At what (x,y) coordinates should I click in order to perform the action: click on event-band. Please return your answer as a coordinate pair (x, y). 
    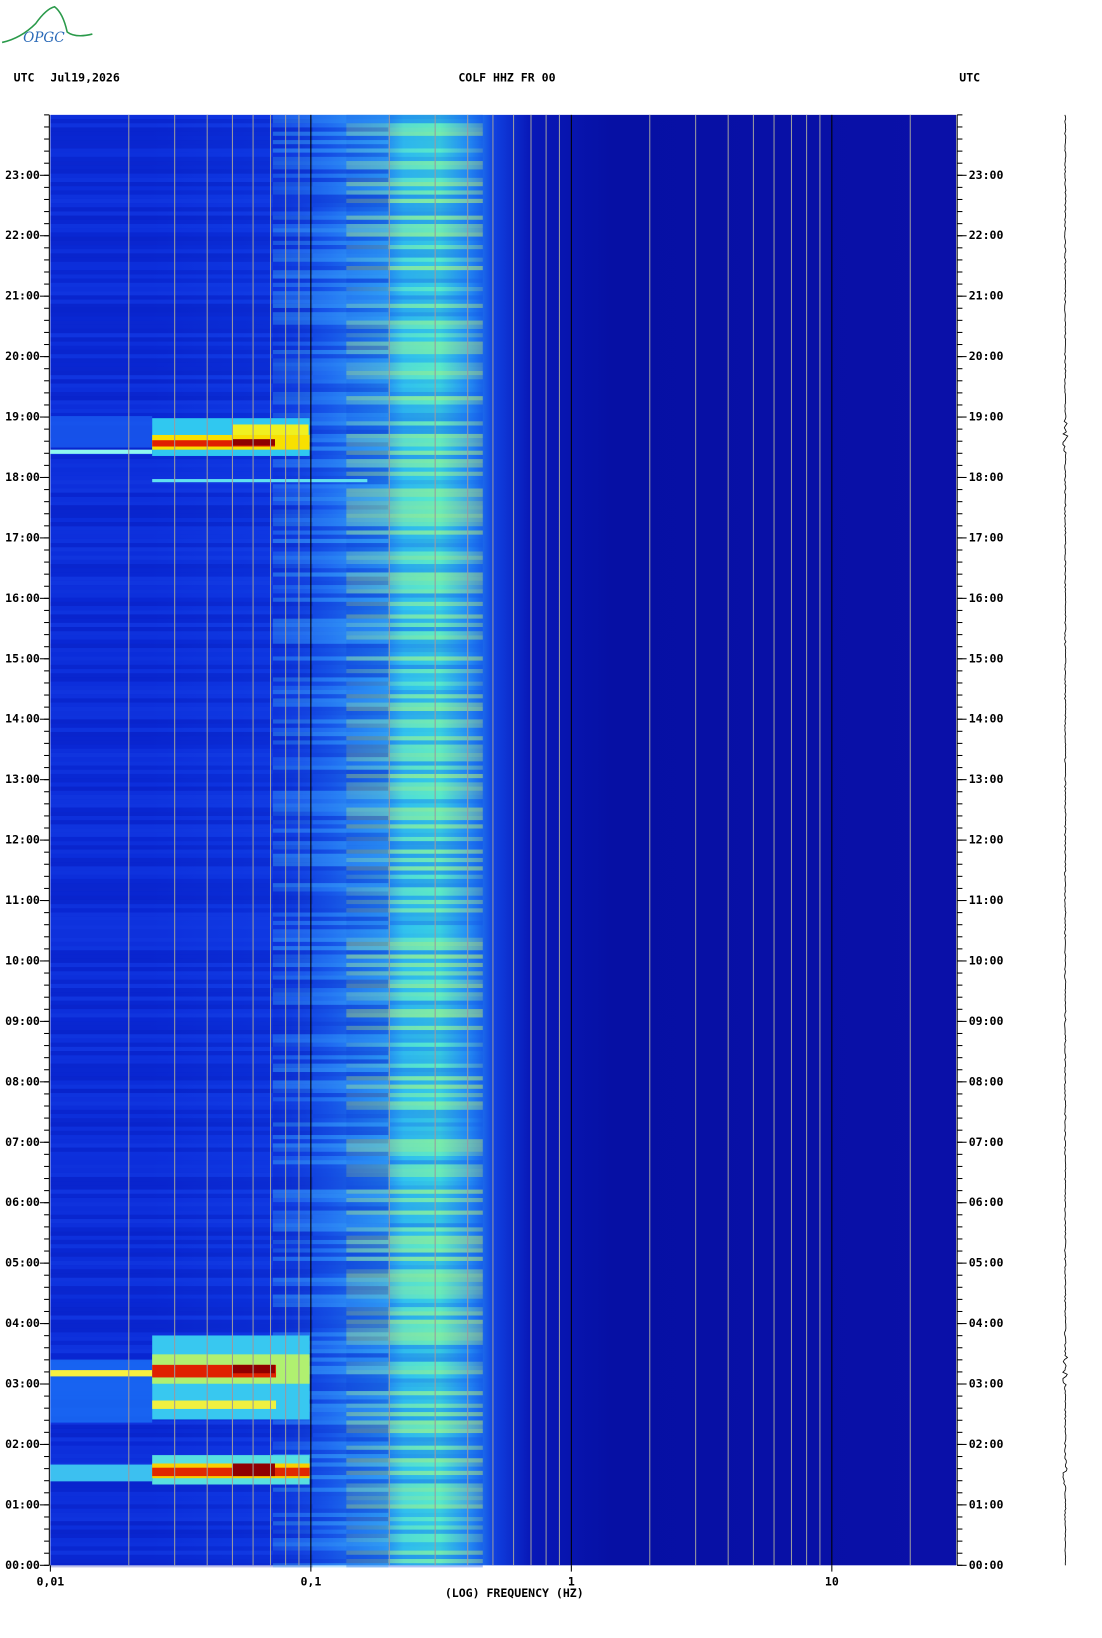
    Looking at the image, I should click on (231, 1472).